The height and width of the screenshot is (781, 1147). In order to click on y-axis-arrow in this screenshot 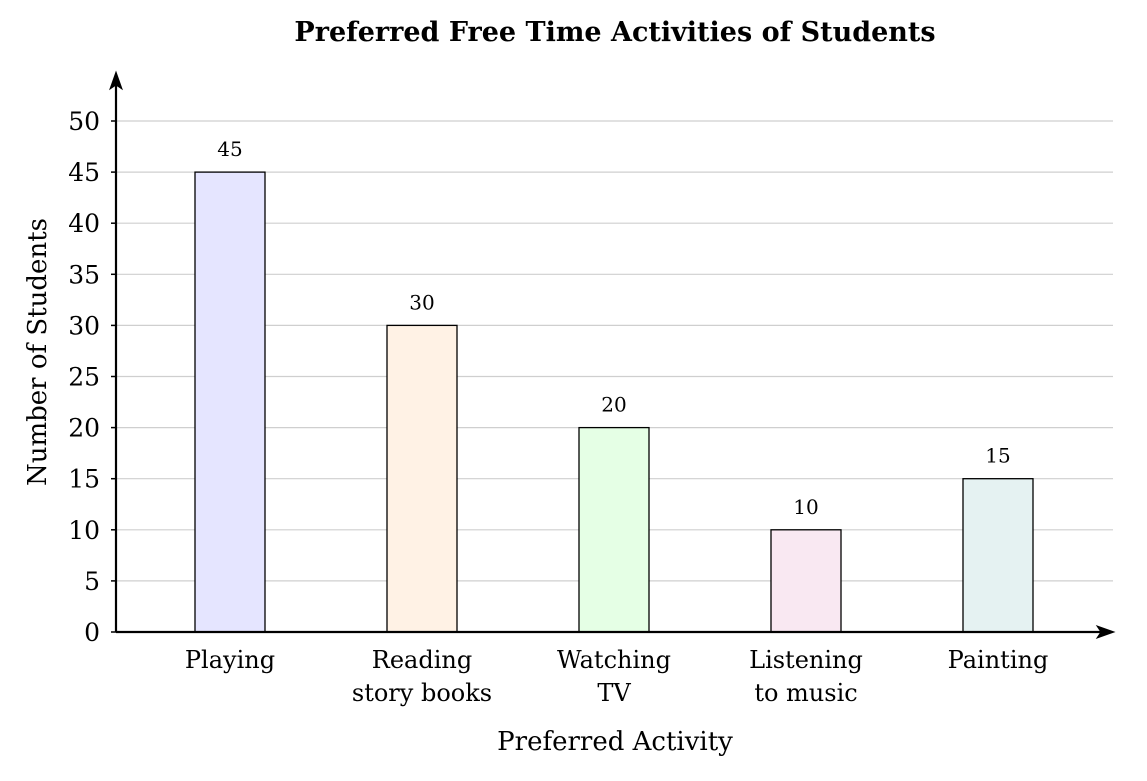, I will do `click(116, 80)`.